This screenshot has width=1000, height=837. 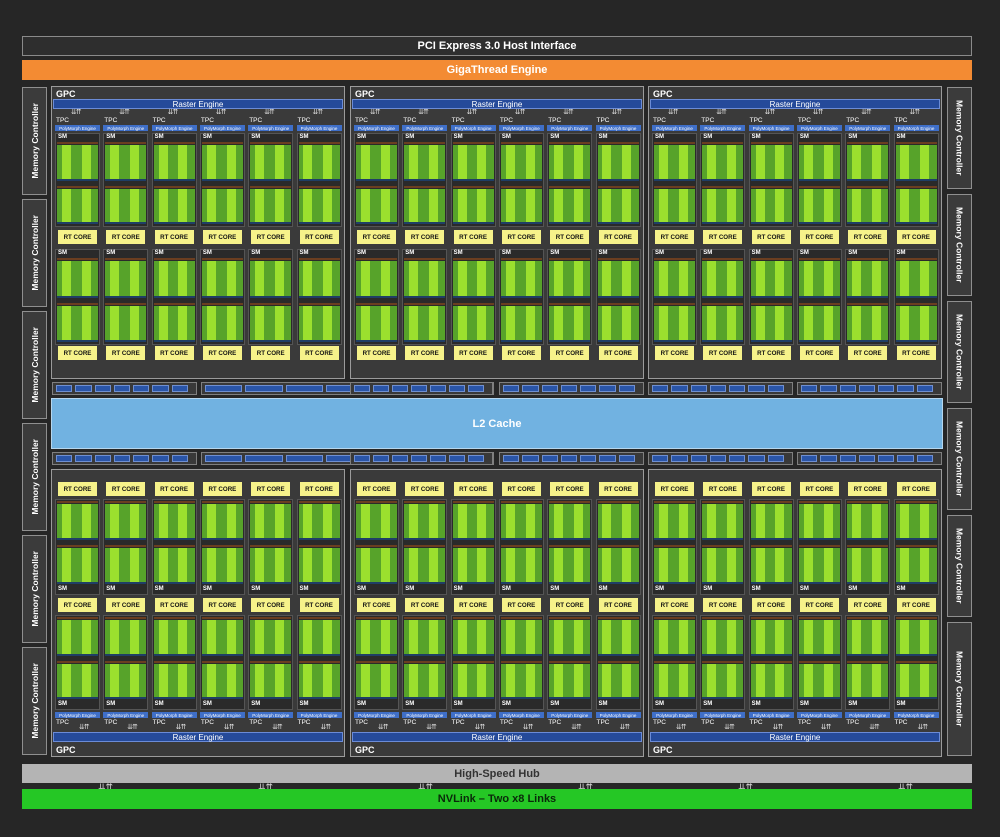 What do you see at coordinates (795, 104) in the screenshot?
I see `raster-engine: Raster Engine` at bounding box center [795, 104].